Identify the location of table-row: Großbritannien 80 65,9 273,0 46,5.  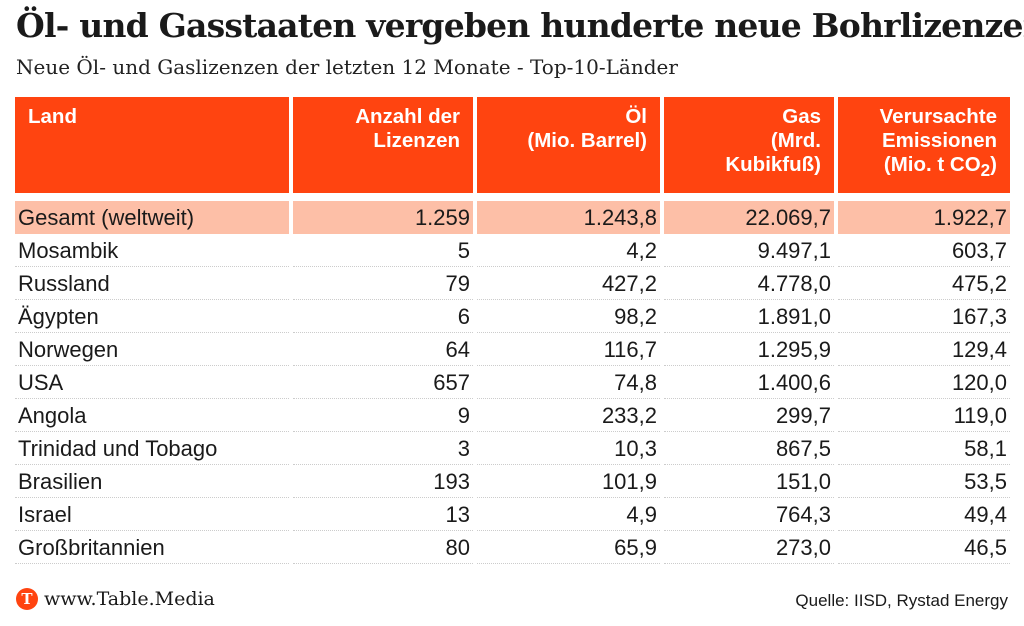
(512, 547).